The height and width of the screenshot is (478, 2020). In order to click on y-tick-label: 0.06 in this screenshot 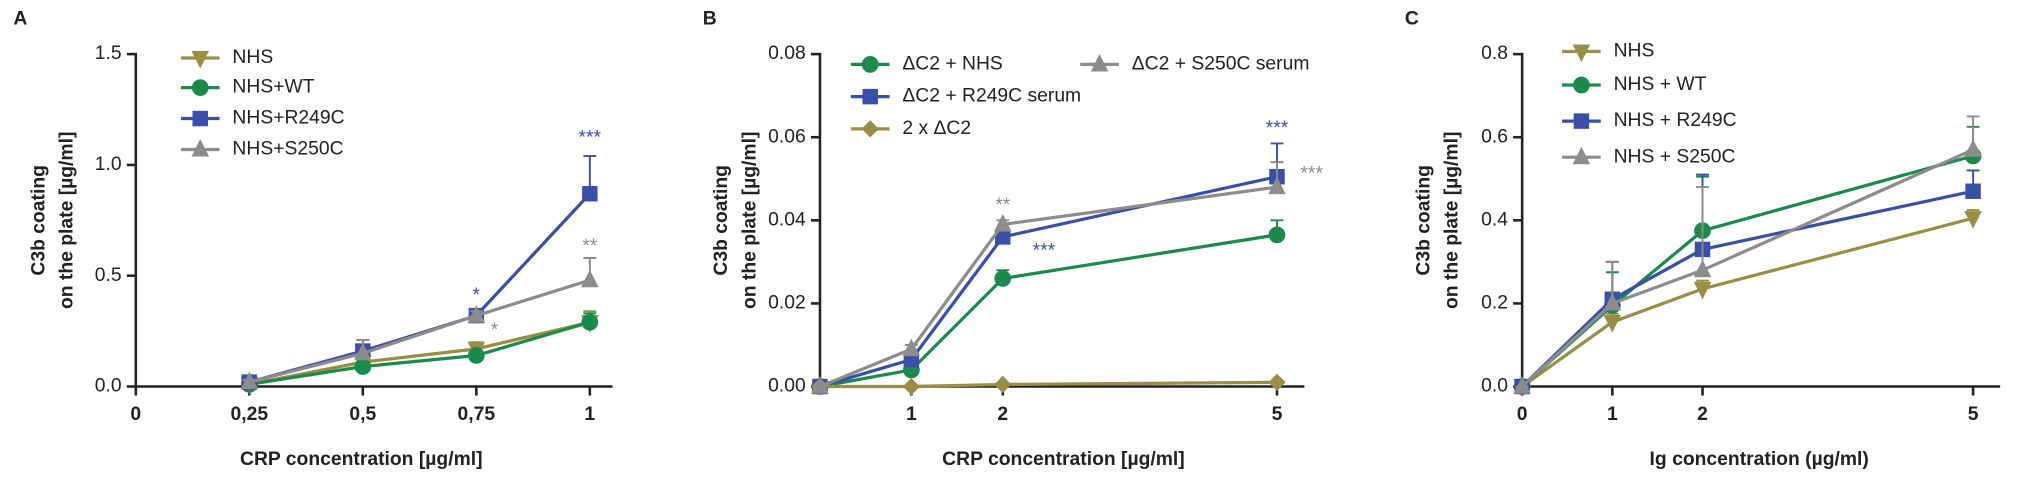, I will do `click(787, 136)`.